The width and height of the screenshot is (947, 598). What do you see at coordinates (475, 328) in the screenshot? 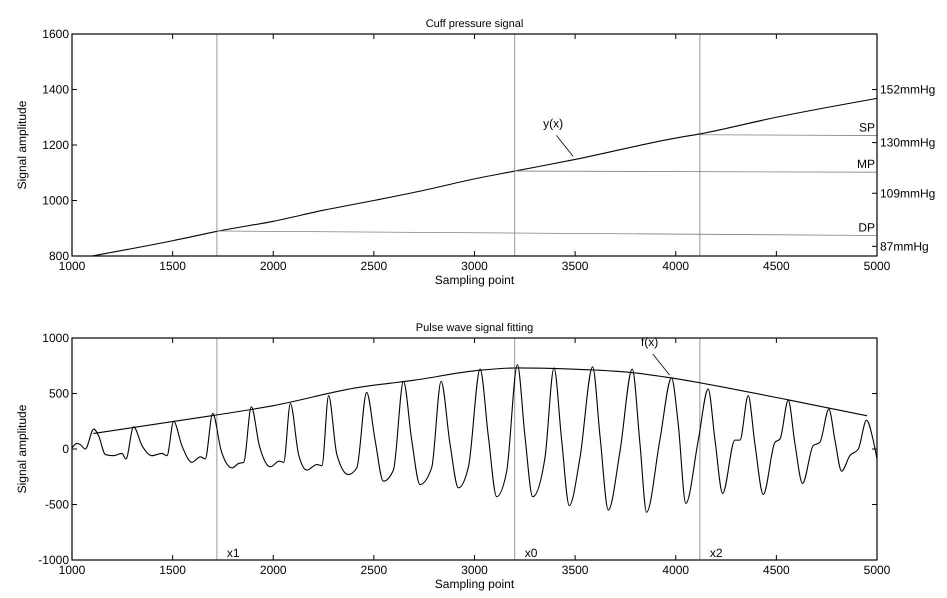
I see `chart-title: Pulse wave signal fitting` at bounding box center [475, 328].